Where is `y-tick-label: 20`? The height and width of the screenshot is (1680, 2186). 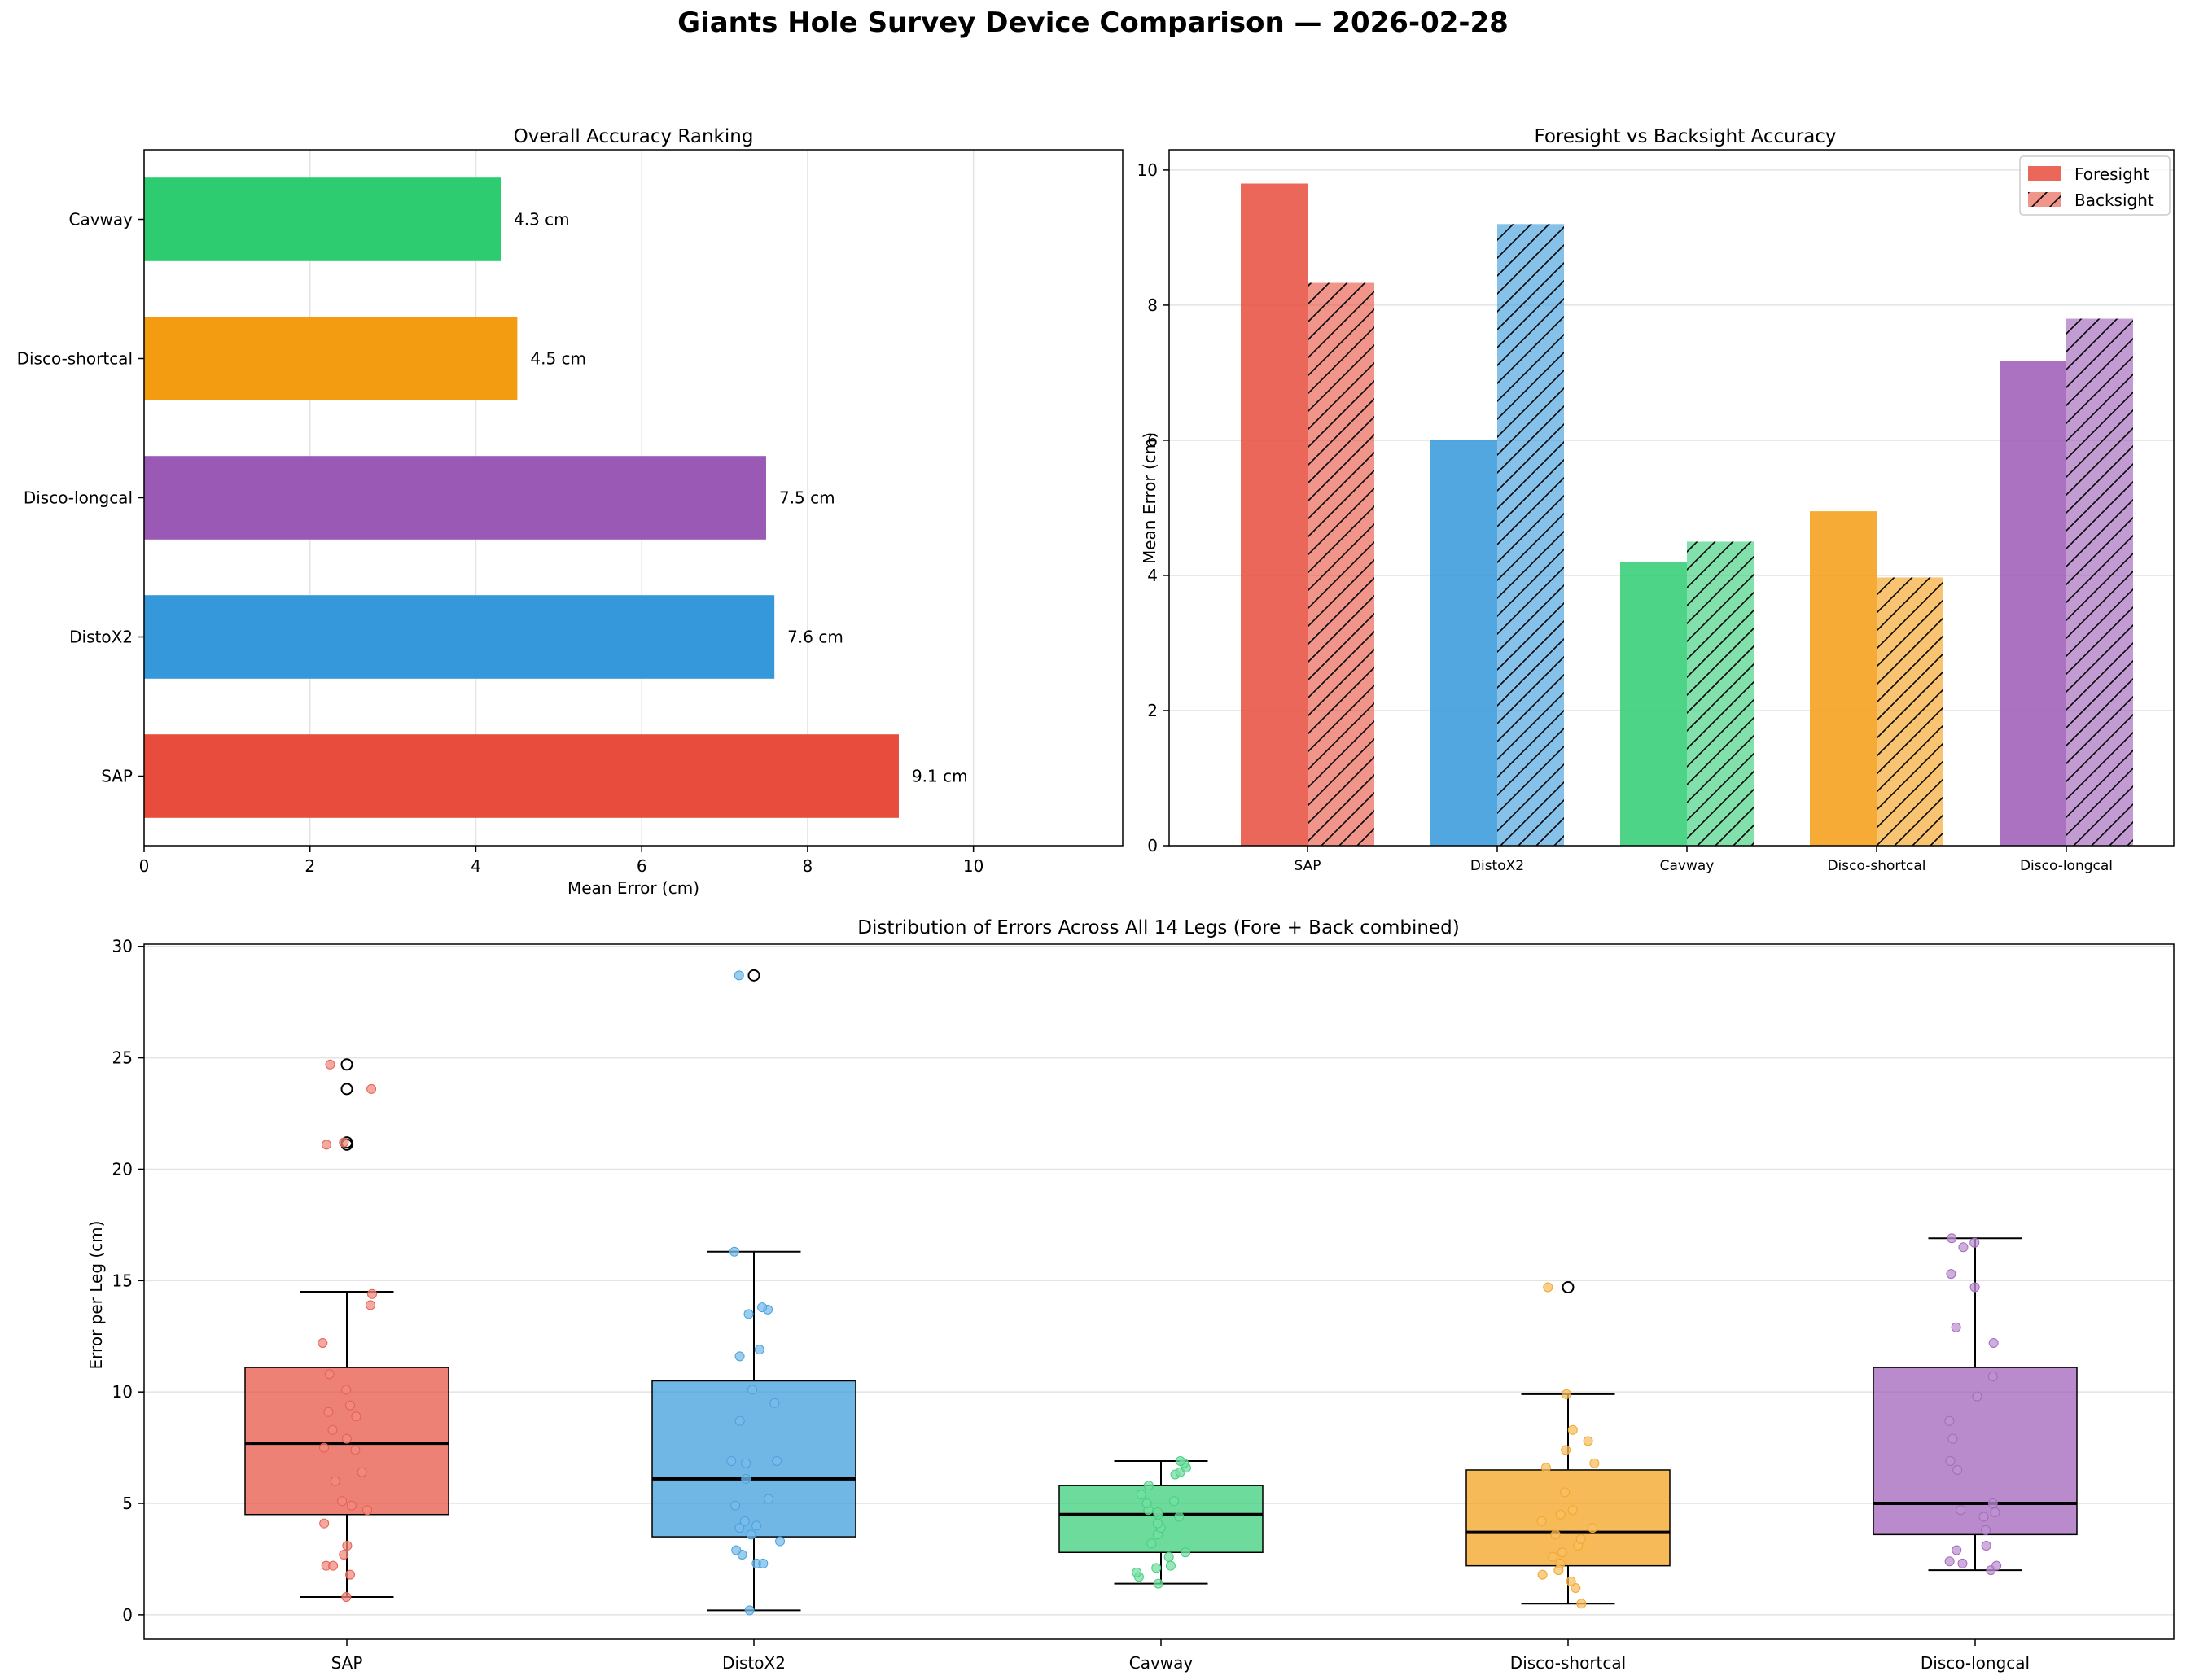
y-tick-label: 20 is located at coordinates (122, 1169).